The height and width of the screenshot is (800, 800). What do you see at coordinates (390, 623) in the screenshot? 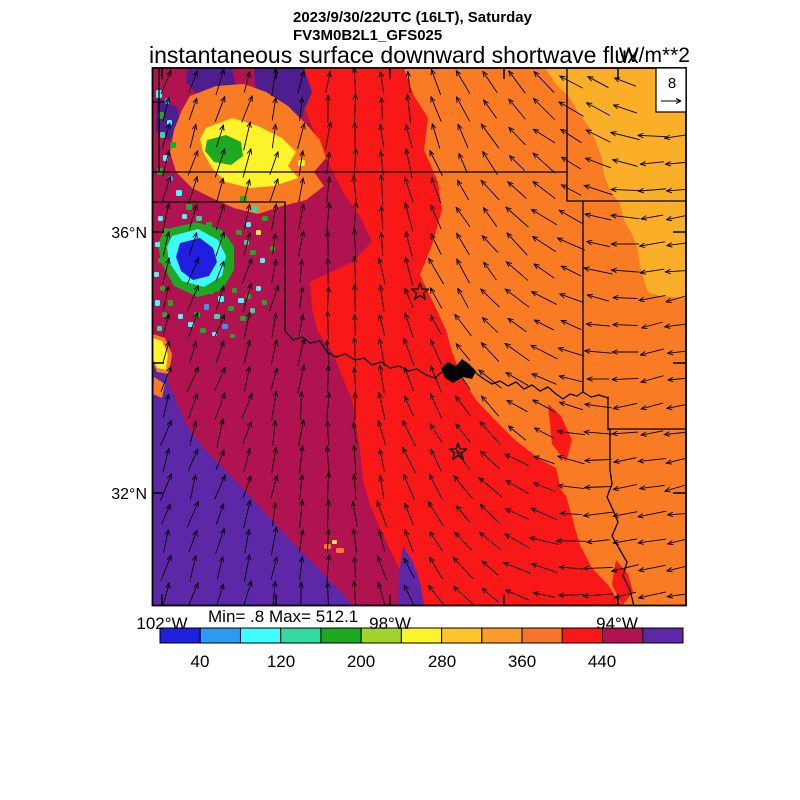
I see `lon-label-98w: 98°W` at bounding box center [390, 623].